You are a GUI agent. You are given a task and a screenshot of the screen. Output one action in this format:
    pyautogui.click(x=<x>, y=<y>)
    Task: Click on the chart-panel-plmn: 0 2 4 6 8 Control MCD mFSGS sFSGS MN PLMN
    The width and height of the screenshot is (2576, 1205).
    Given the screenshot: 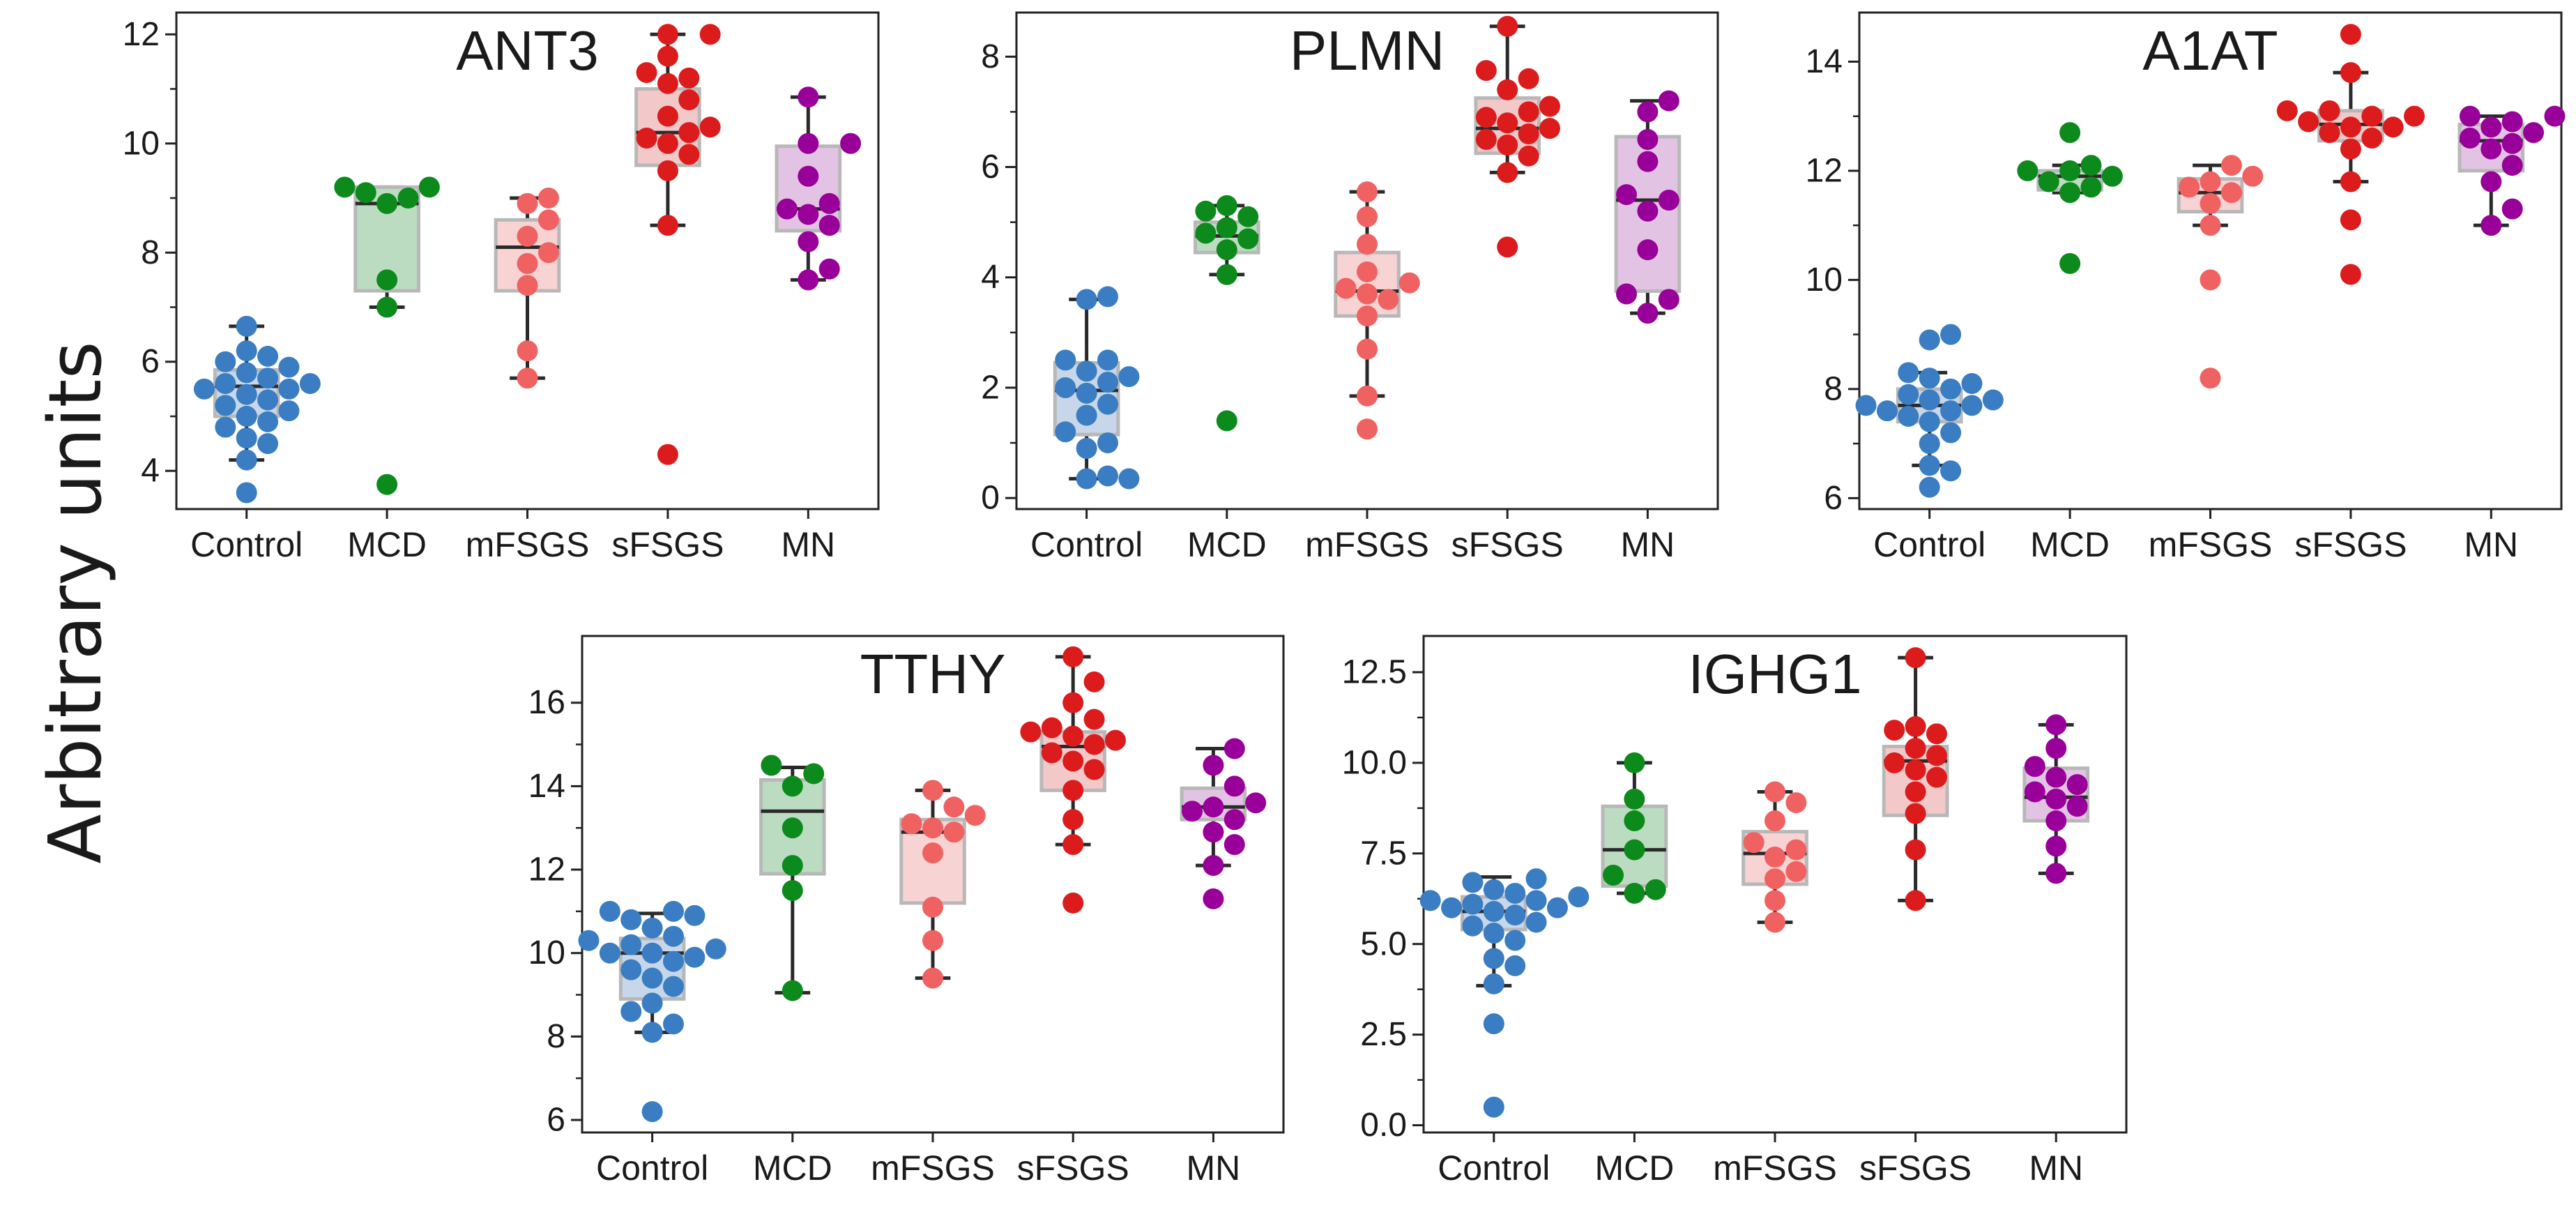 What is the action you would take?
    pyautogui.click(x=1350, y=287)
    